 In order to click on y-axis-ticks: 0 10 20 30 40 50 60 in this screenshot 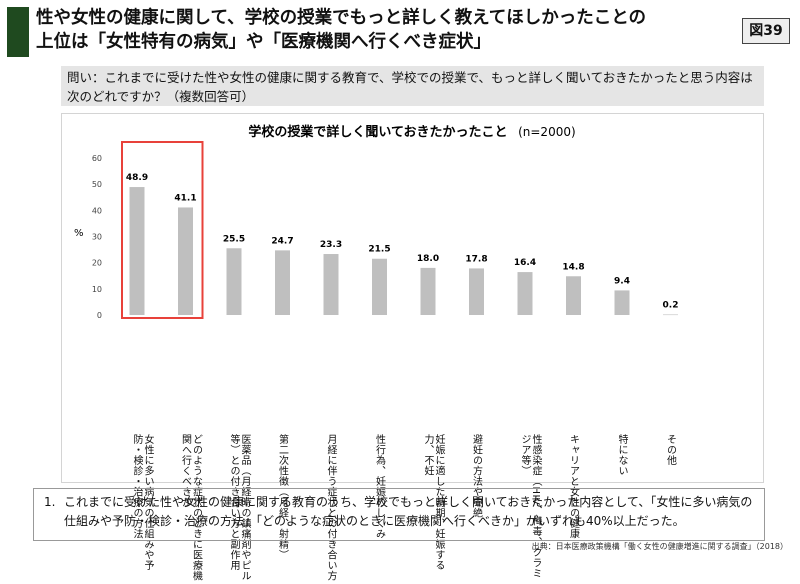, I will do `click(97, 237)`.